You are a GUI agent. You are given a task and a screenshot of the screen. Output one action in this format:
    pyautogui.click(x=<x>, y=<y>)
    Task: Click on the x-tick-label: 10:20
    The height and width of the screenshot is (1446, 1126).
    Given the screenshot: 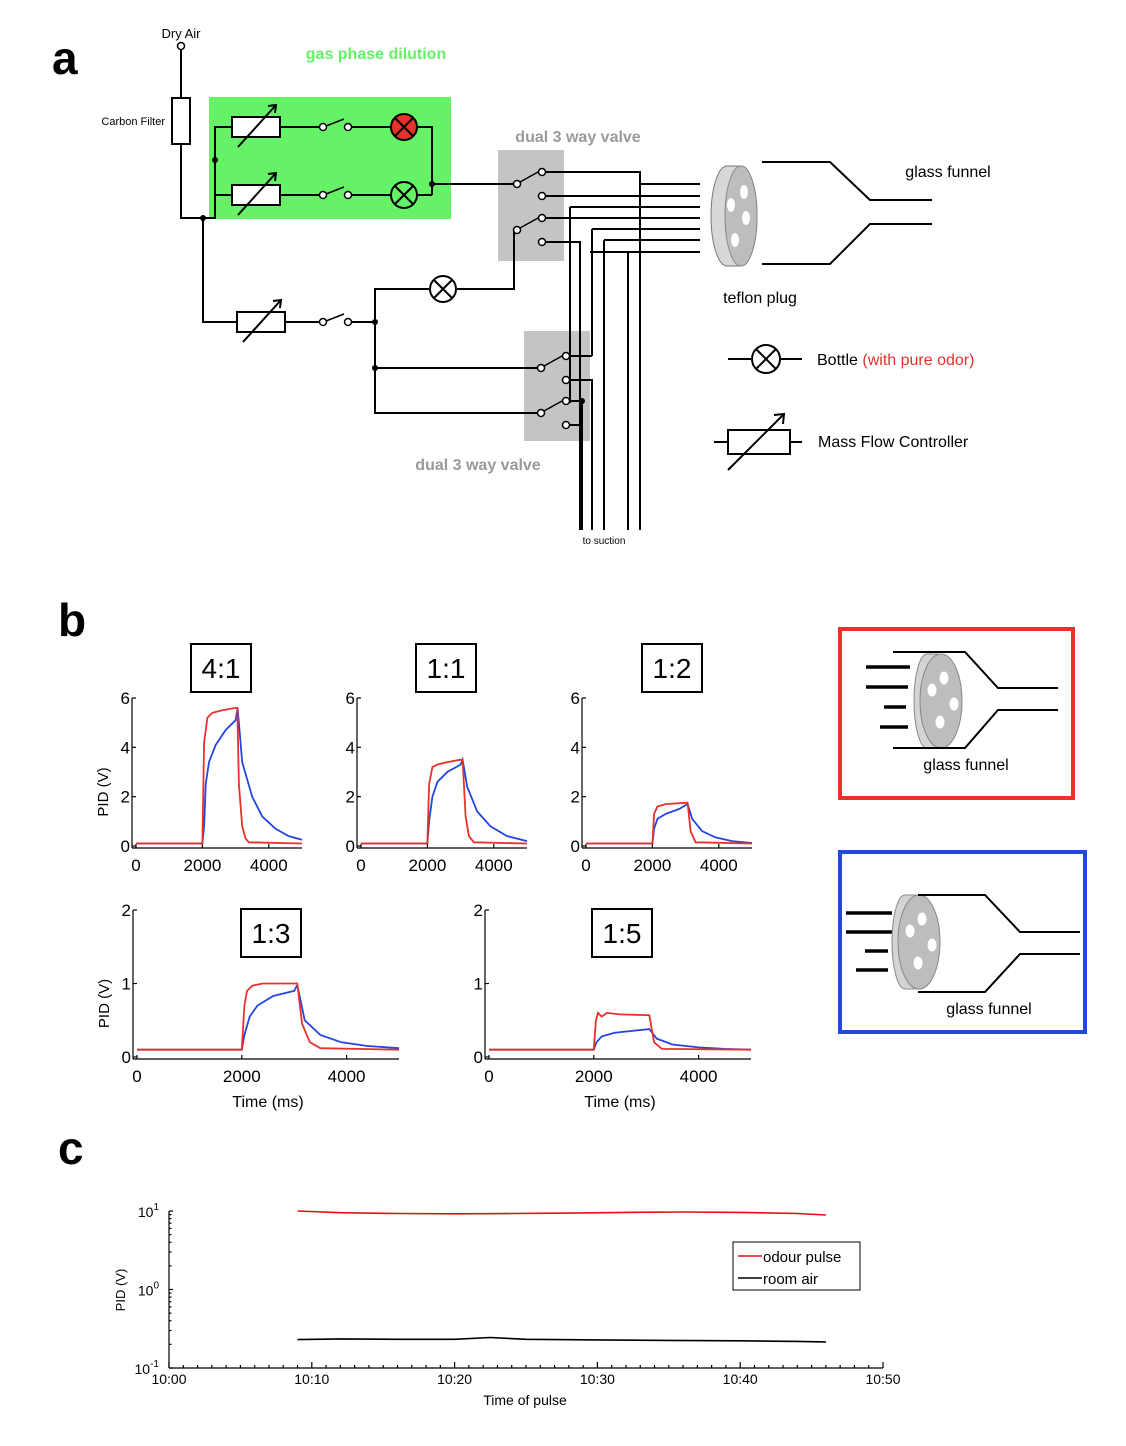 What is the action you would take?
    pyautogui.click(x=454, y=1379)
    